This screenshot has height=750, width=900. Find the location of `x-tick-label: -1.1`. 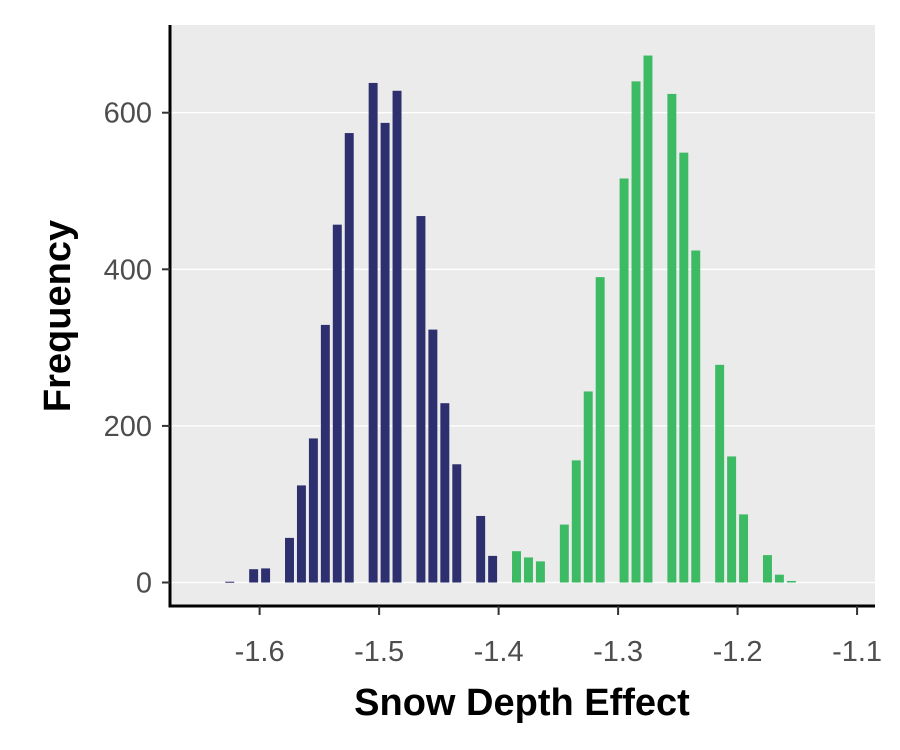

x-tick-label: -1.1 is located at coordinates (857, 652).